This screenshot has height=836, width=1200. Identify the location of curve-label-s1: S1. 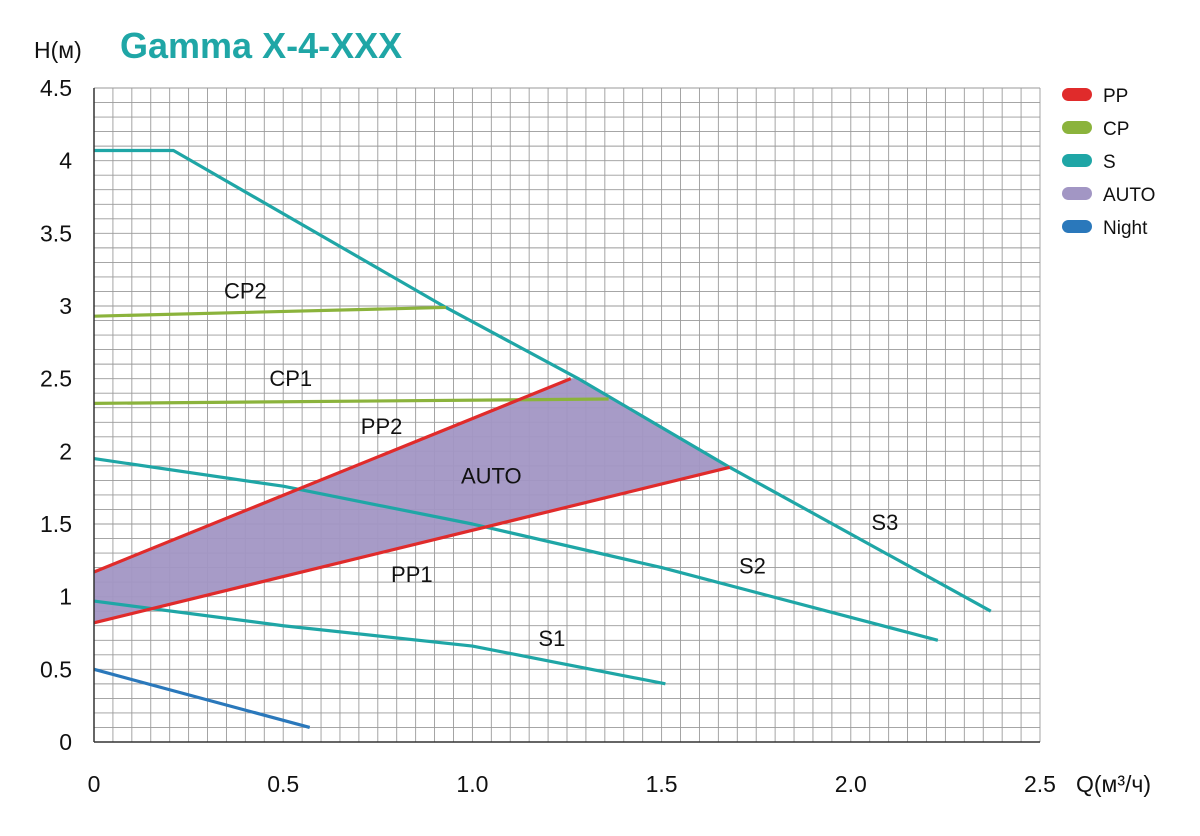
(551, 638).